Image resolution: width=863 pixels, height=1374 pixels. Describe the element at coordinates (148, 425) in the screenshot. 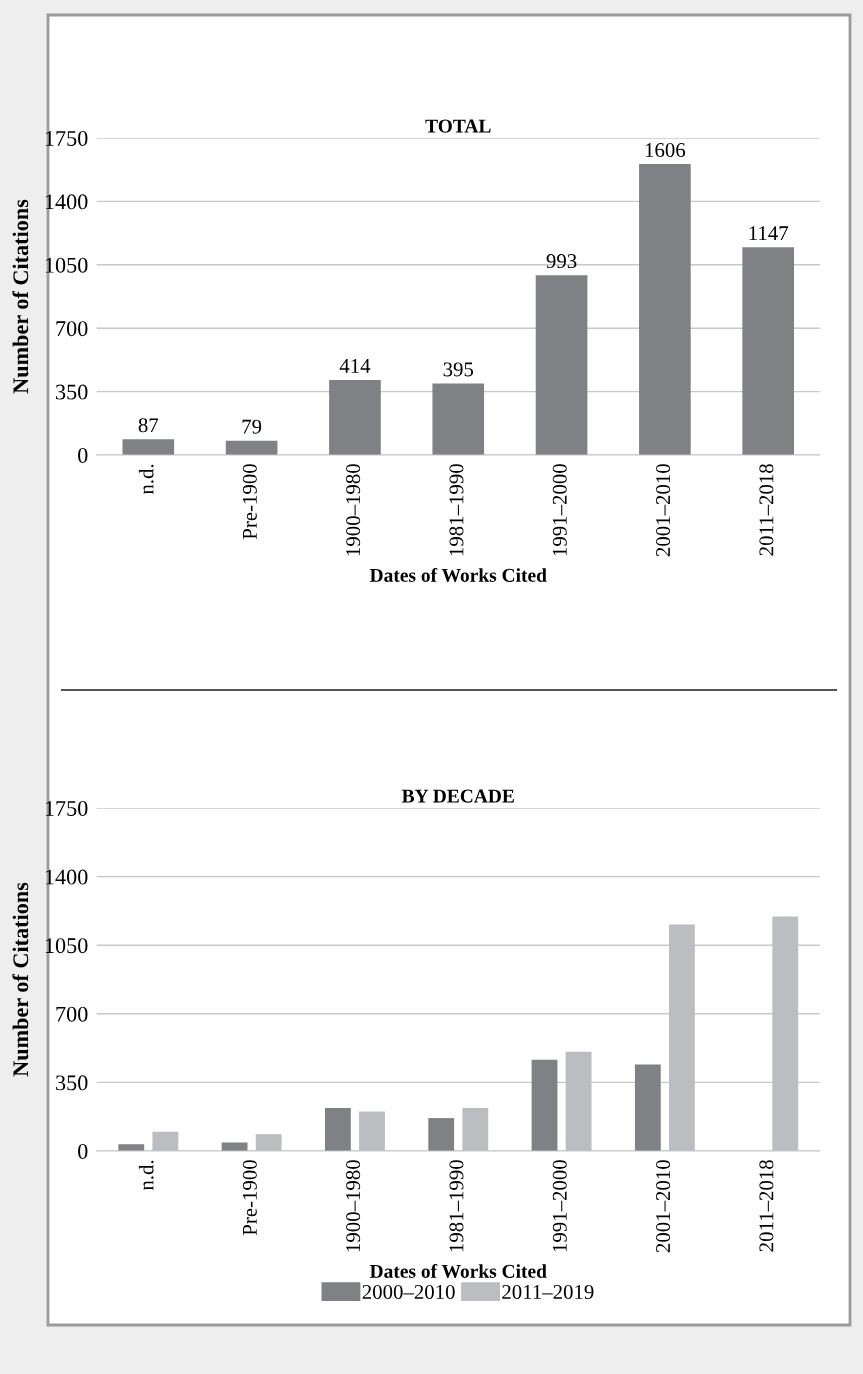

I see `data-label: 87` at that location.